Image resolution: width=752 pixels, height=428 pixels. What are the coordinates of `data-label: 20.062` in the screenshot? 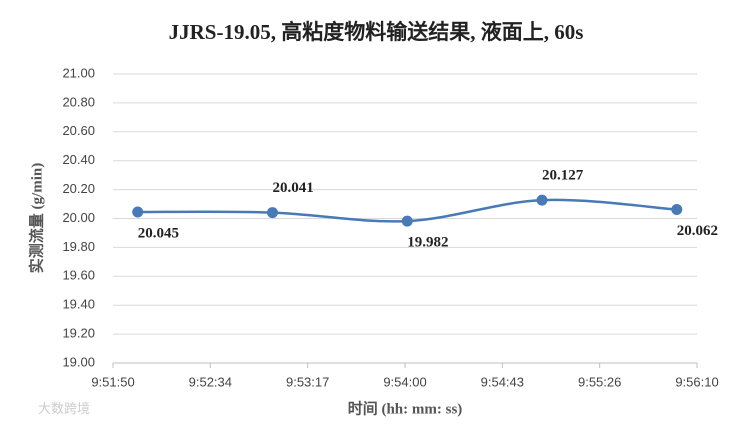 It's located at (697, 231).